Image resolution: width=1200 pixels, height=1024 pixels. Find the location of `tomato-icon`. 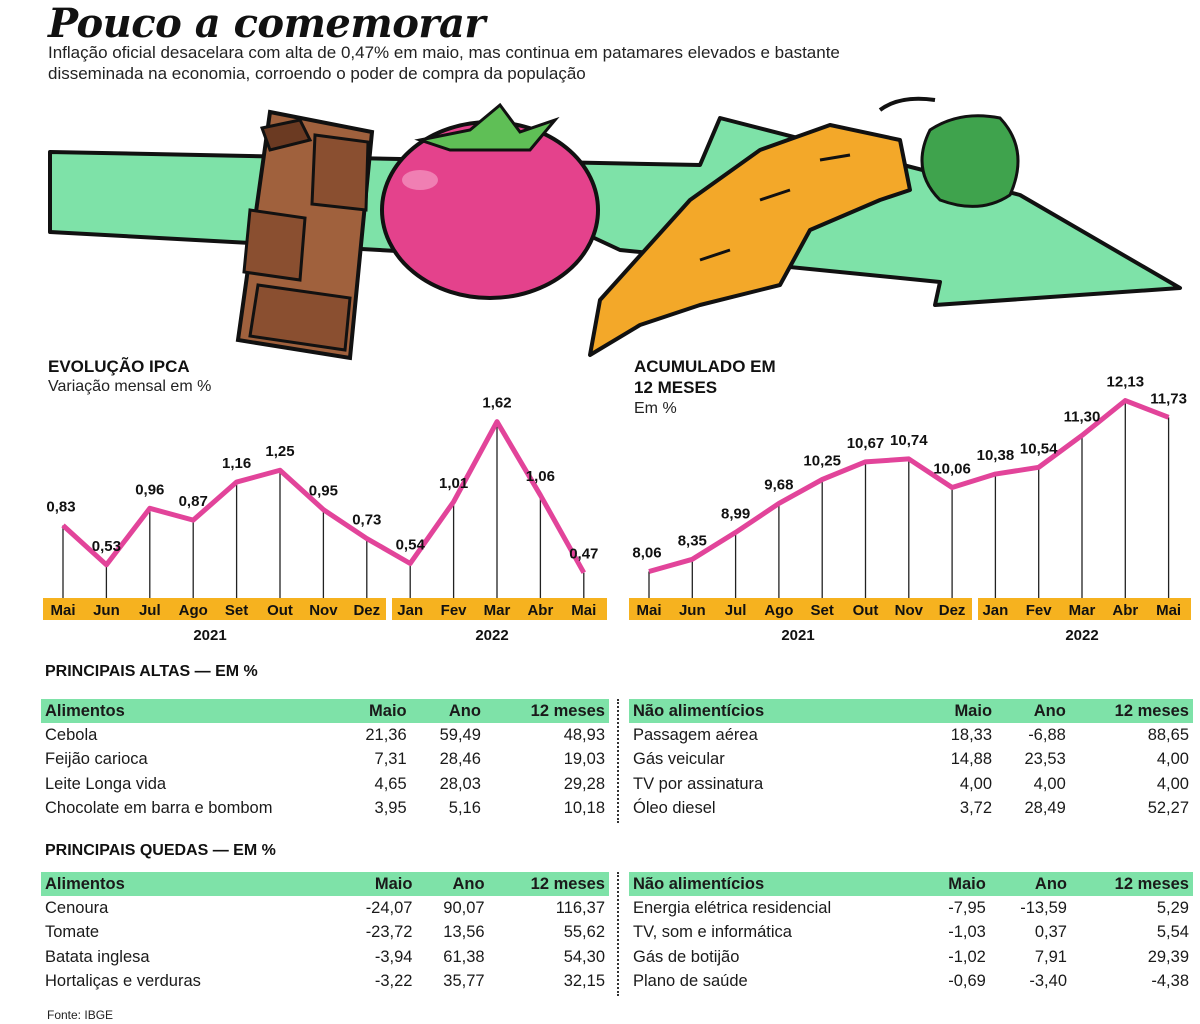

tomato-icon is located at coordinates (490, 201).